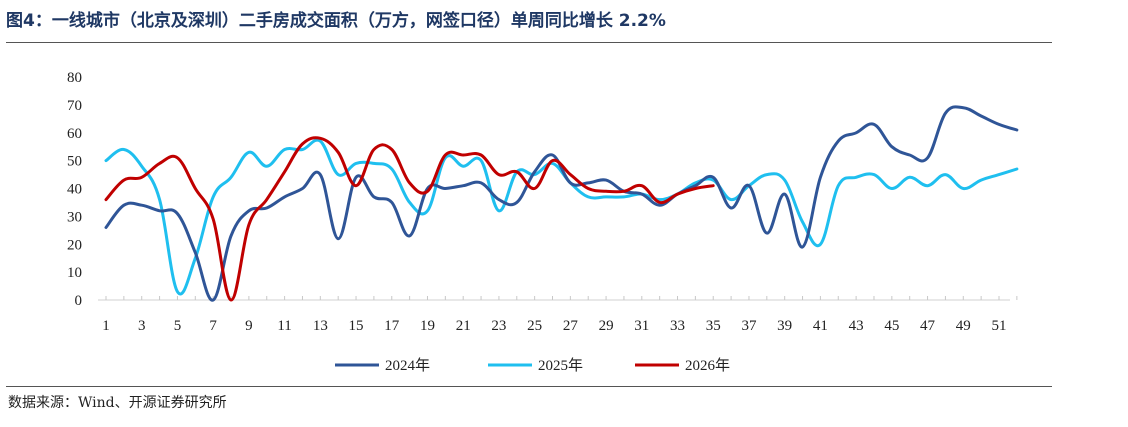 This screenshot has height=427, width=1128. I want to click on x-tick-label: 27, so click(571, 326).